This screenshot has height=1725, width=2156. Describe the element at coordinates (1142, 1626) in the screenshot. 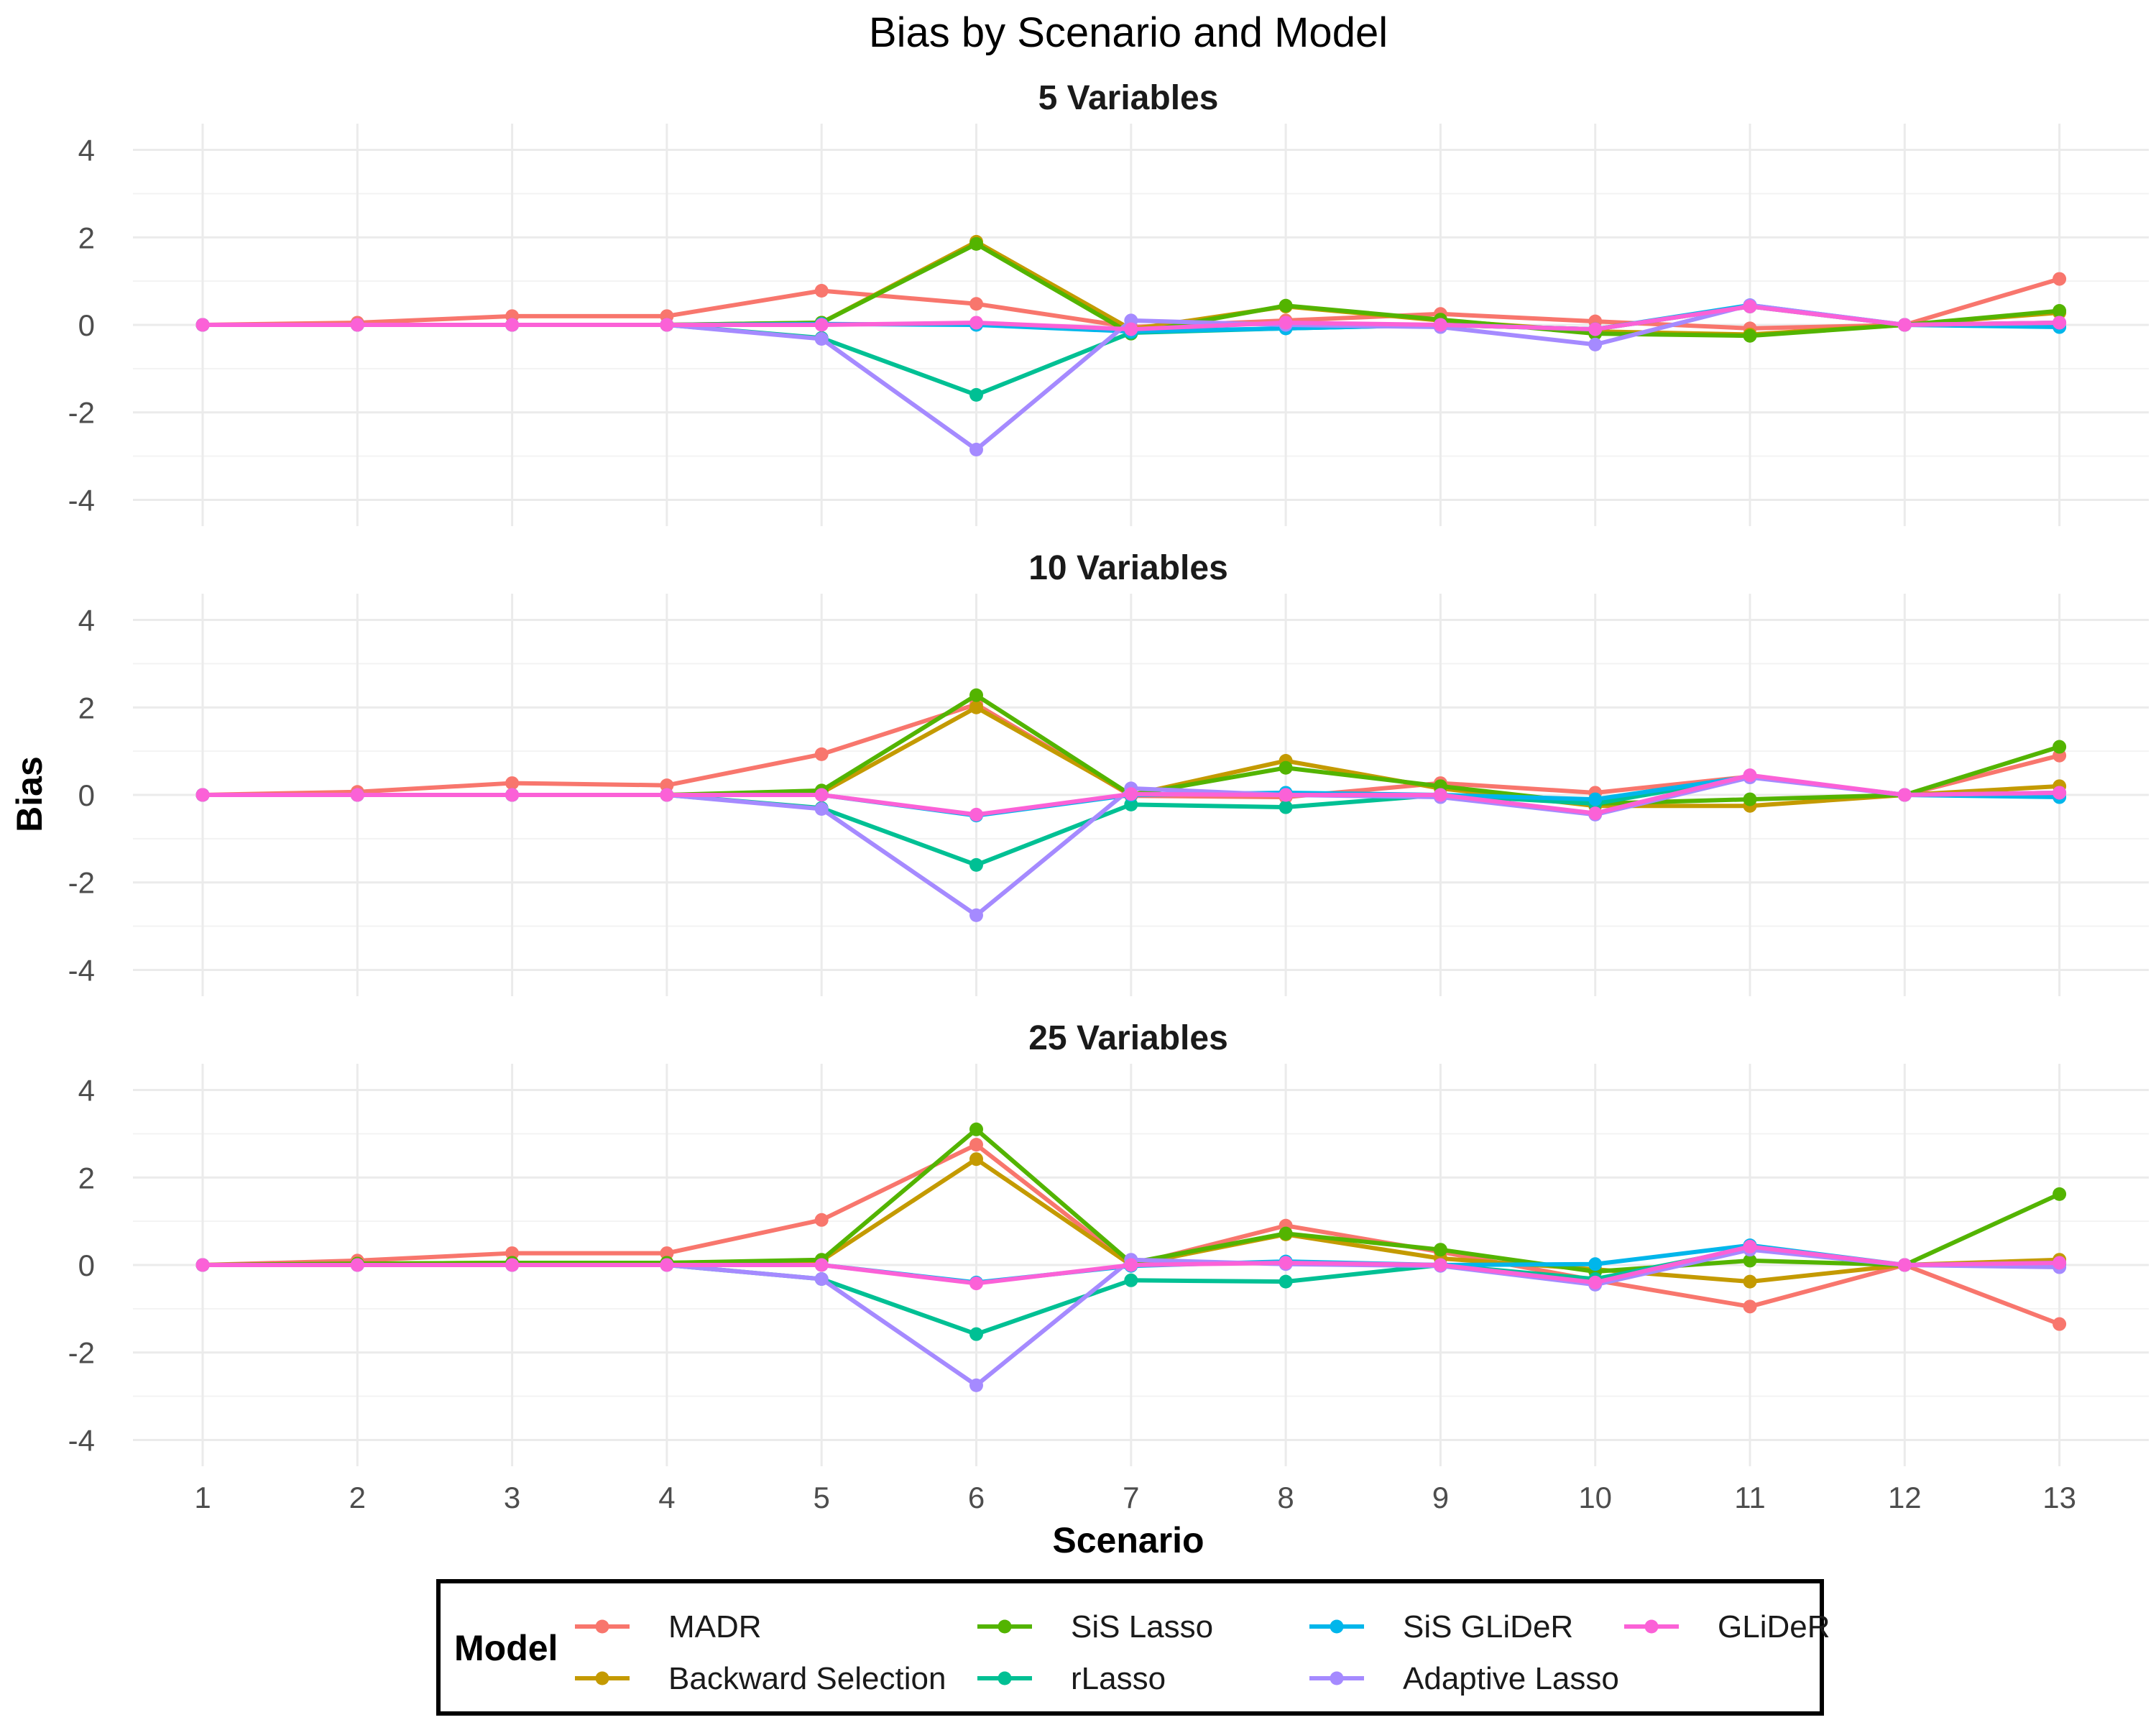

I see `legend-item-sis-lasso-label: SiS Lasso` at that location.